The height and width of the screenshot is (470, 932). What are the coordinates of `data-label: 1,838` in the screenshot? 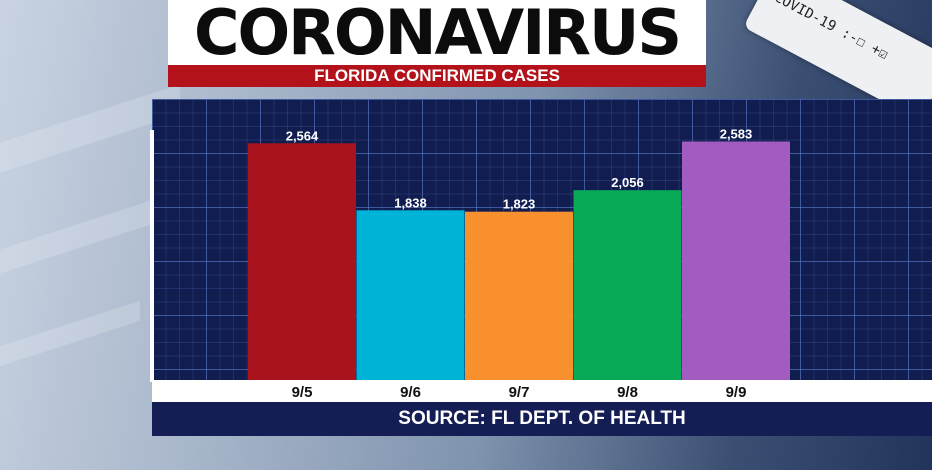 It's located at (410, 202).